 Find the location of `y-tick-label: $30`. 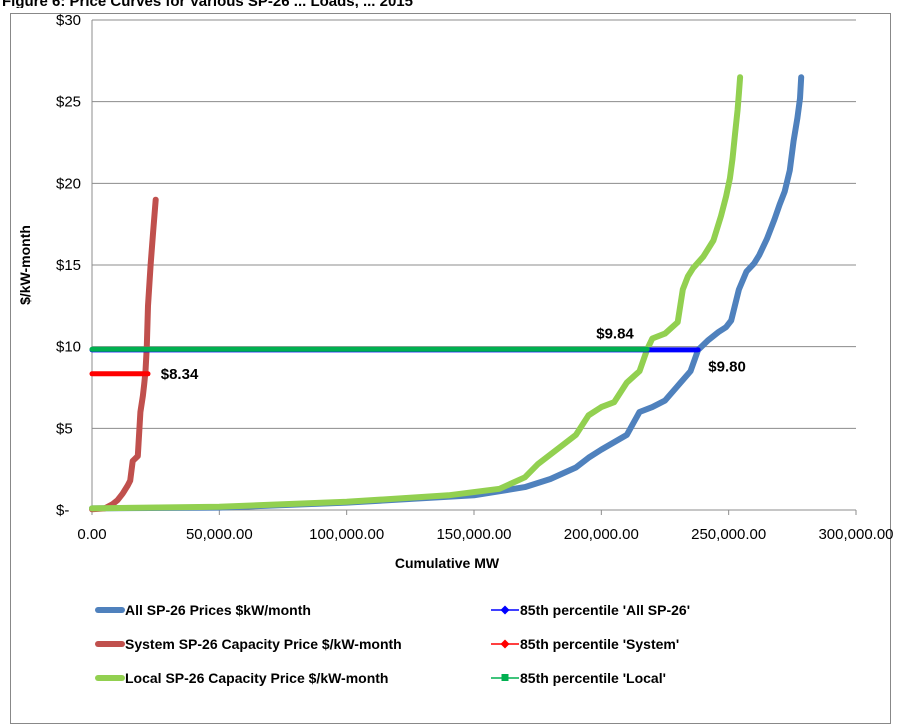

y-tick-label: $30 is located at coordinates (68, 20).